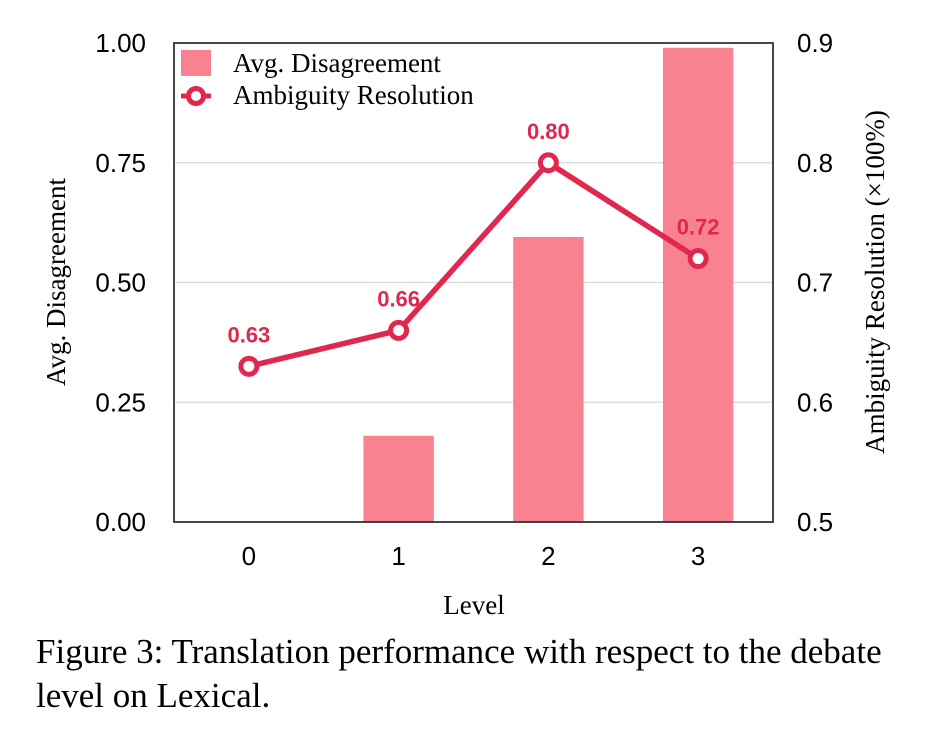 The image size is (926, 743). What do you see at coordinates (473, 605) in the screenshot?
I see `x-axis-label: Level` at bounding box center [473, 605].